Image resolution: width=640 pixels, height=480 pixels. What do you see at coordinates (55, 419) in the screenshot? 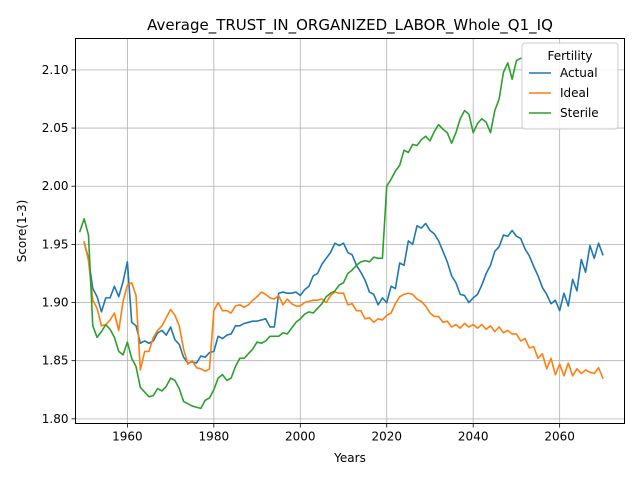
I see `y-tick-label: 1.80` at bounding box center [55, 419].